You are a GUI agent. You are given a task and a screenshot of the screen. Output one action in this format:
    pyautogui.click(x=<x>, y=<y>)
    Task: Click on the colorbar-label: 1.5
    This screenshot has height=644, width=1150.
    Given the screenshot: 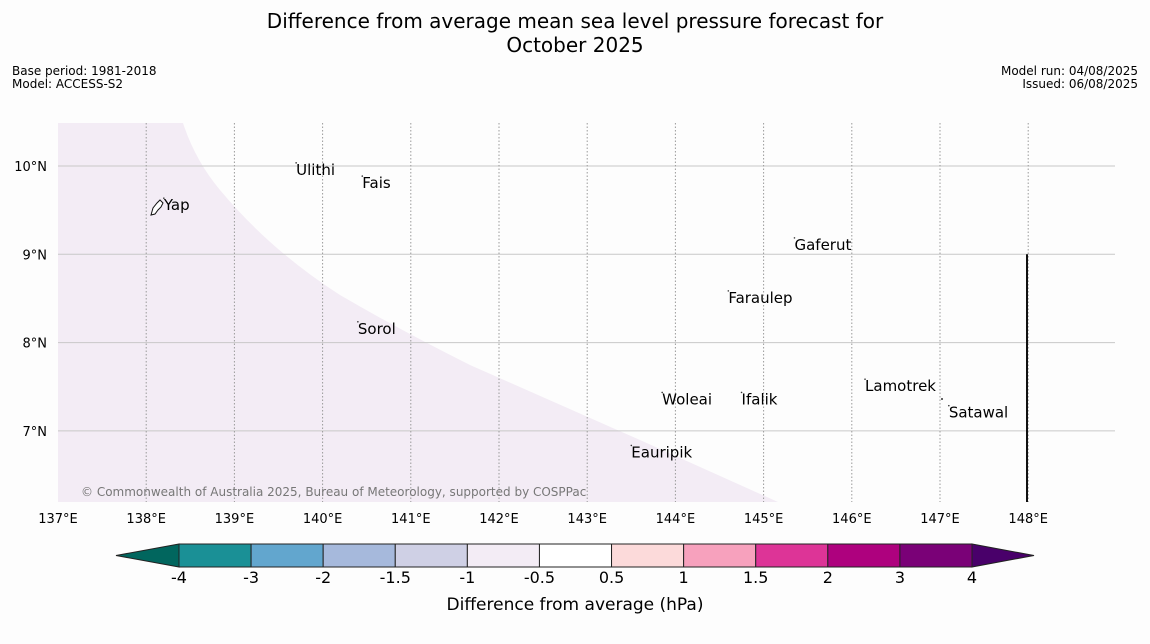 What is the action you would take?
    pyautogui.click(x=755, y=577)
    